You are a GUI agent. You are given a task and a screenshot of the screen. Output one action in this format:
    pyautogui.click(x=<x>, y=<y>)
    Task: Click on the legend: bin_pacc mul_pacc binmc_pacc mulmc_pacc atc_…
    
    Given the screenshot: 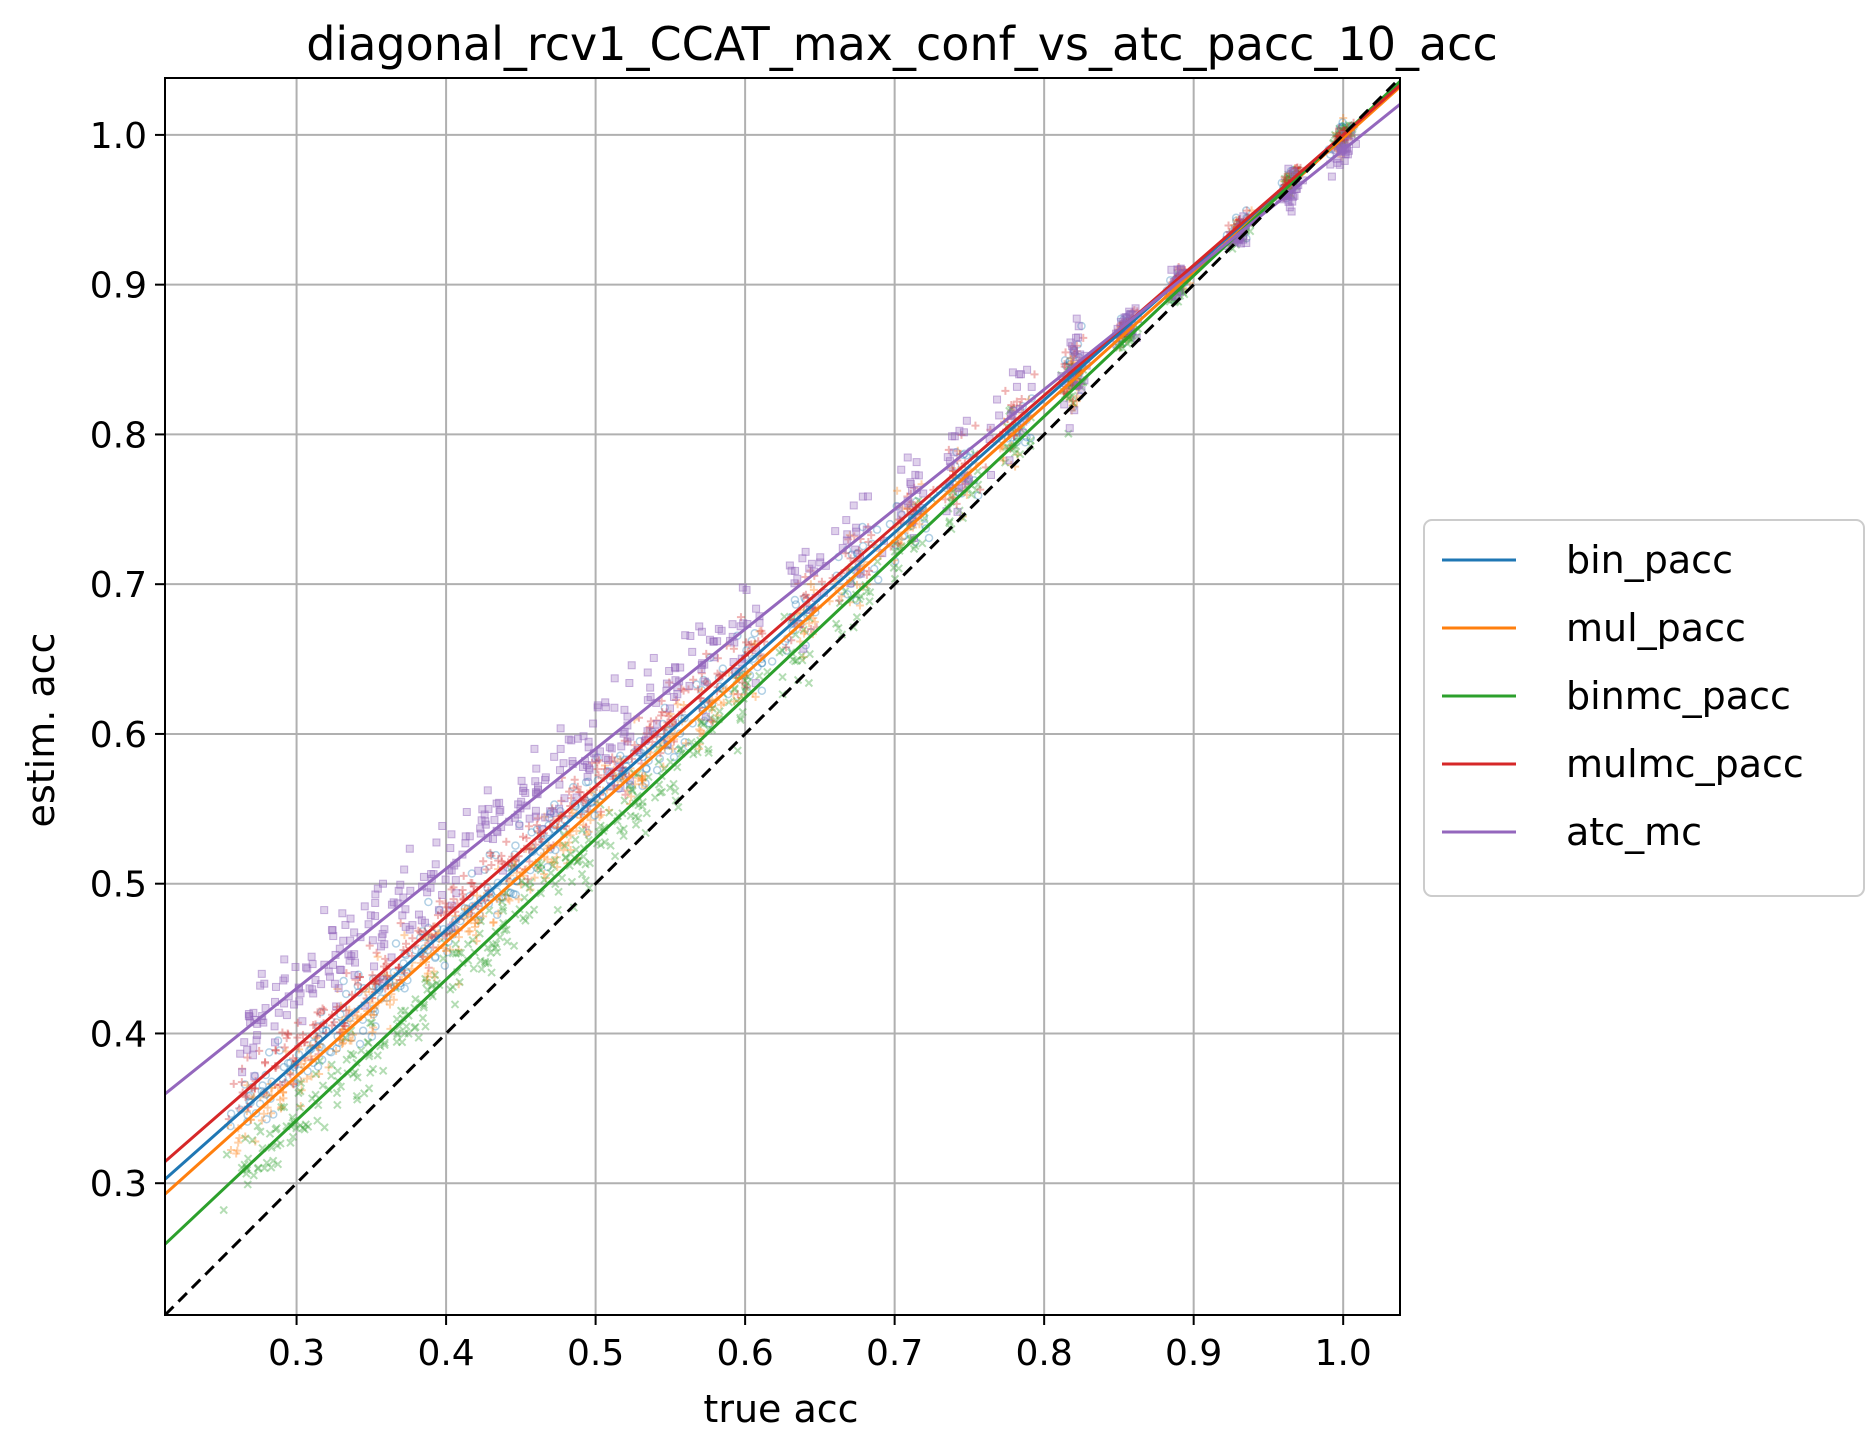 What is the action you would take?
    pyautogui.click(x=1644, y=708)
    